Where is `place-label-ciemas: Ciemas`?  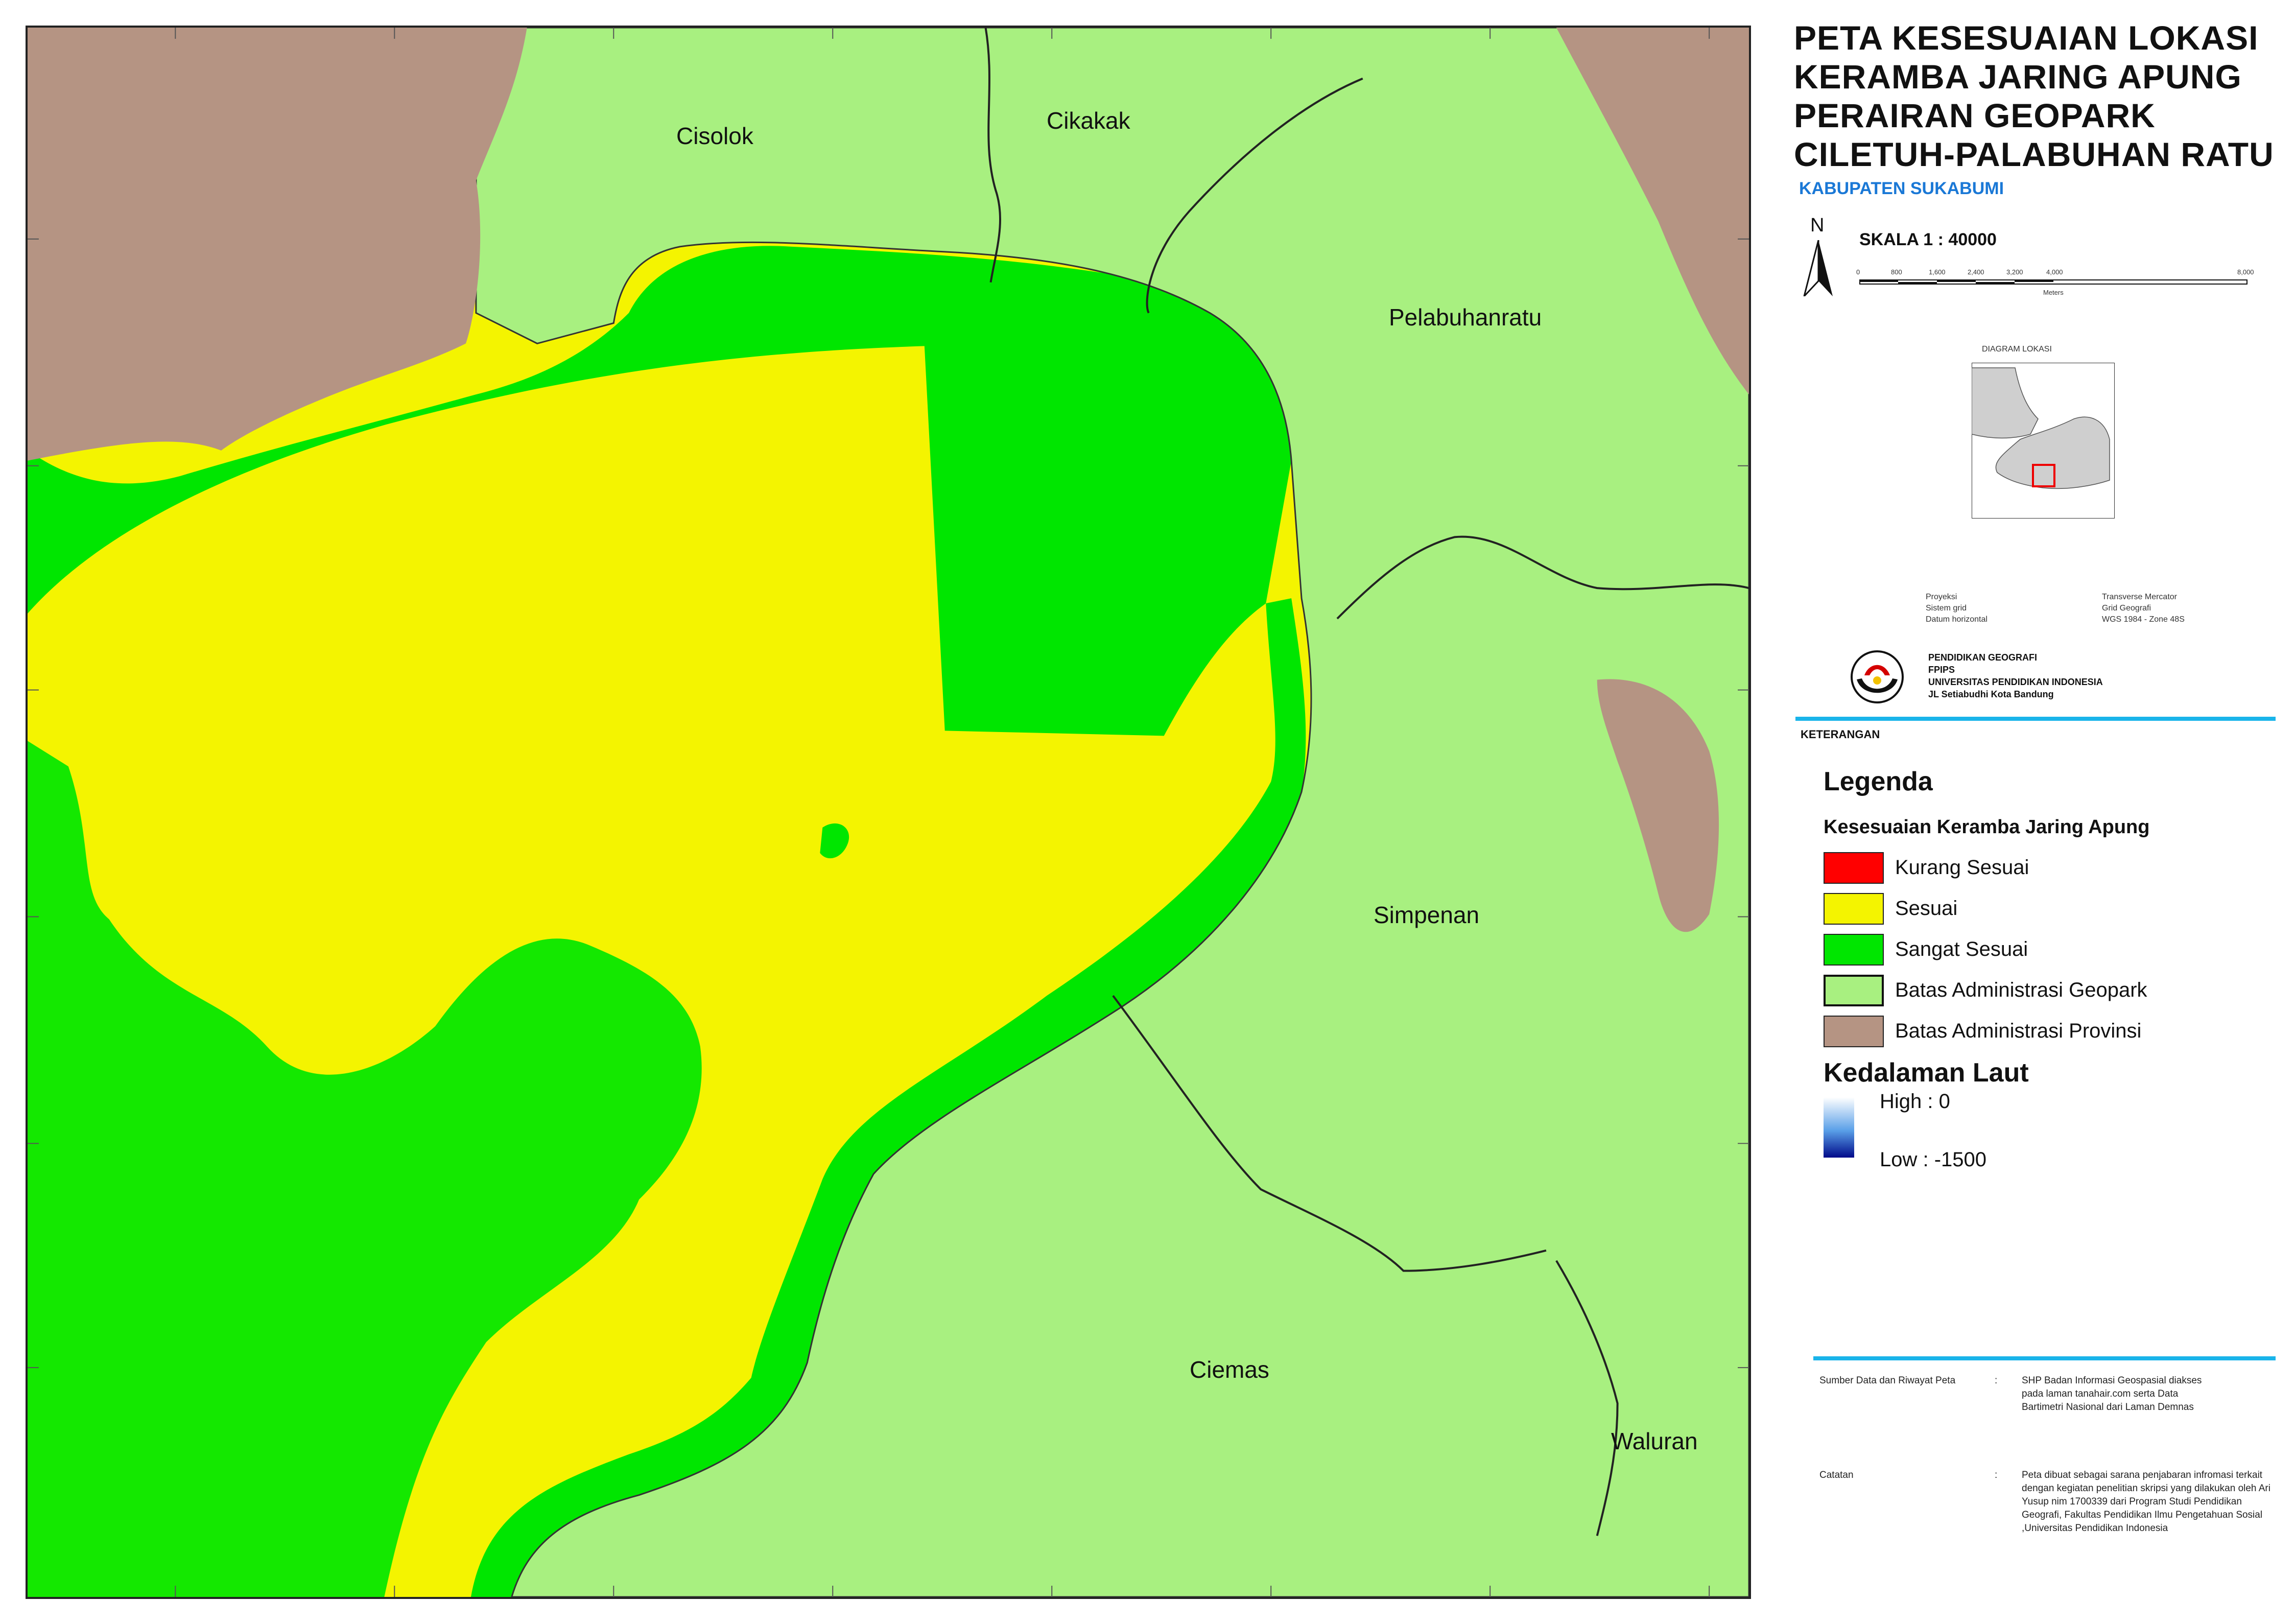 place-label-ciemas: Ciemas is located at coordinates (1229, 1369).